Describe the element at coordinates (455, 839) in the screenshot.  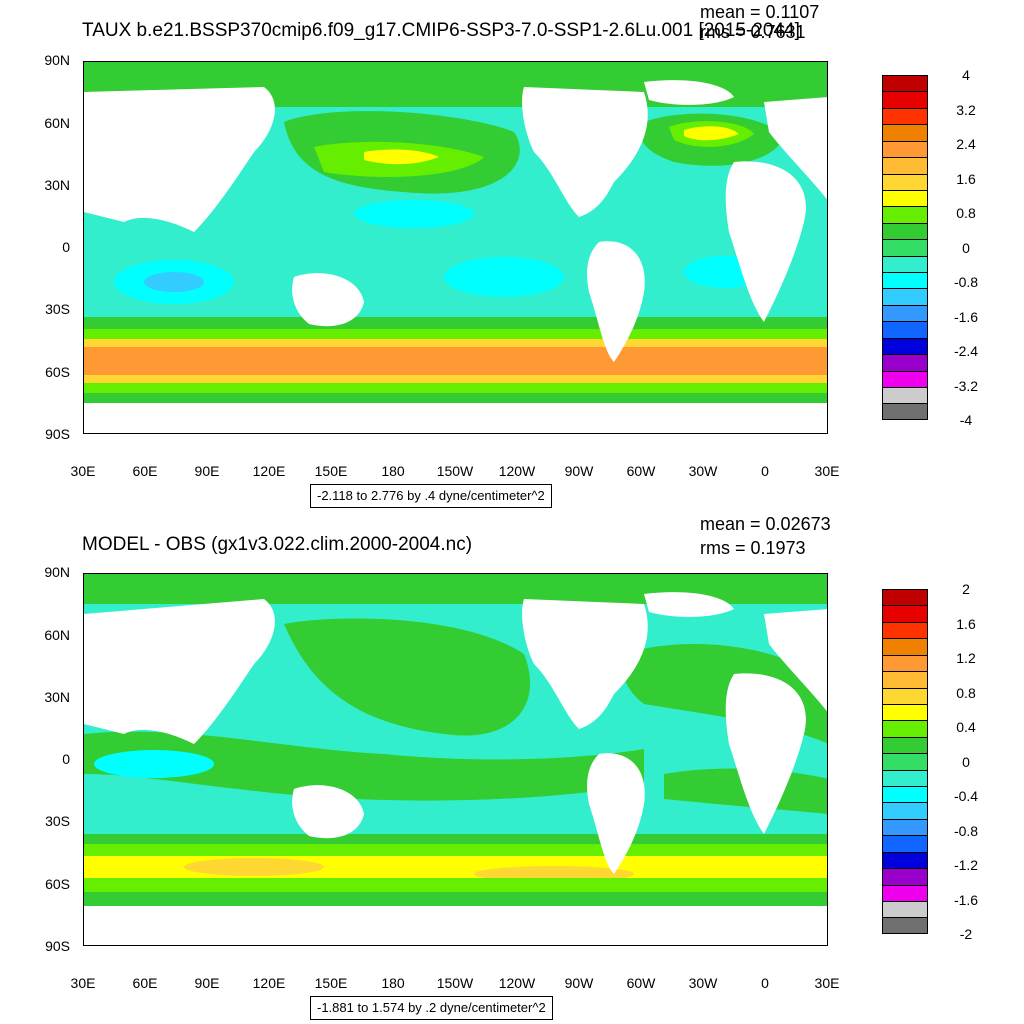
I see `so-green-n` at that location.